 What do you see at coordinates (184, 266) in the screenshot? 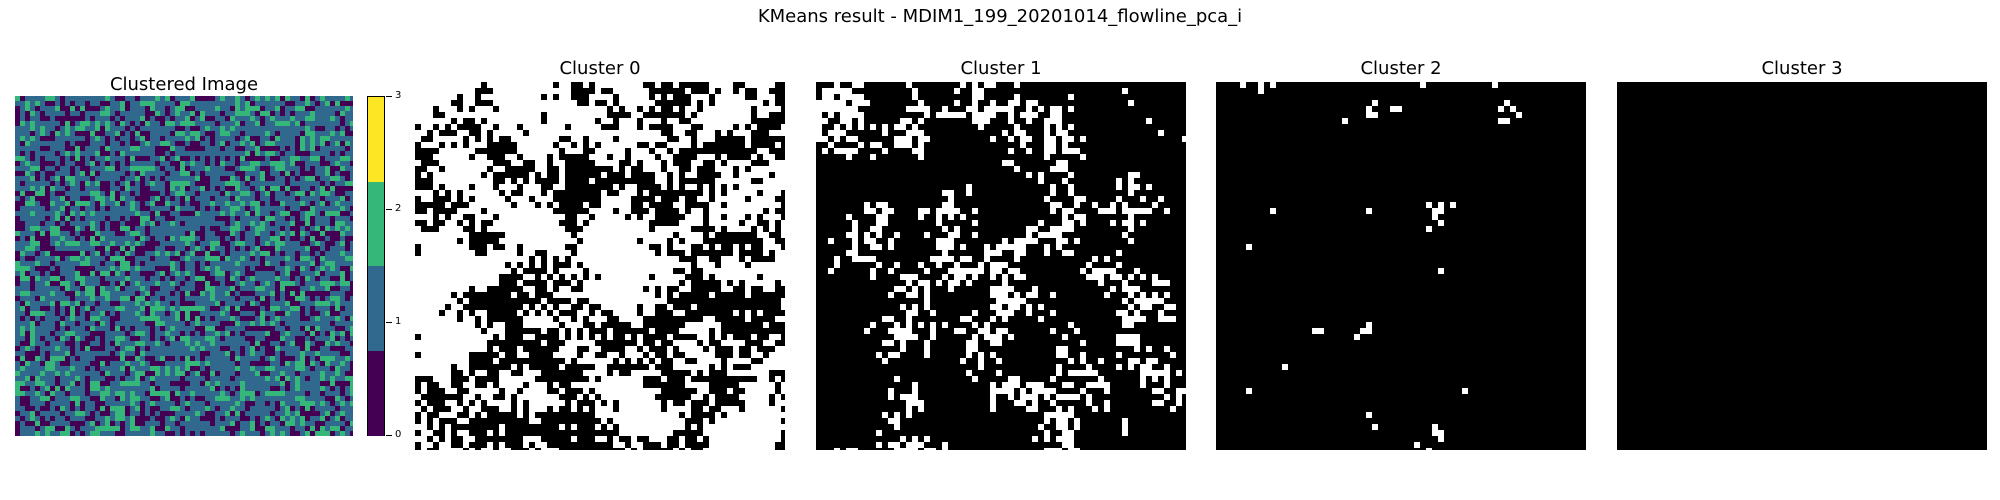
I see `clustered-image` at bounding box center [184, 266].